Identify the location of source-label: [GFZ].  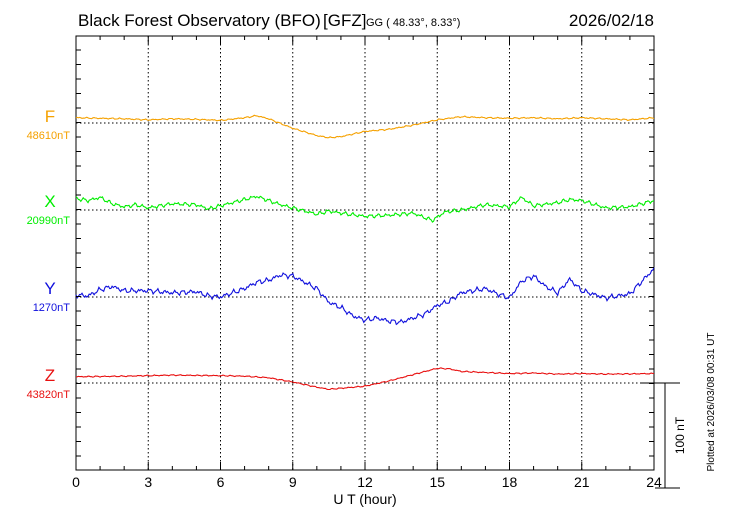
(344, 20).